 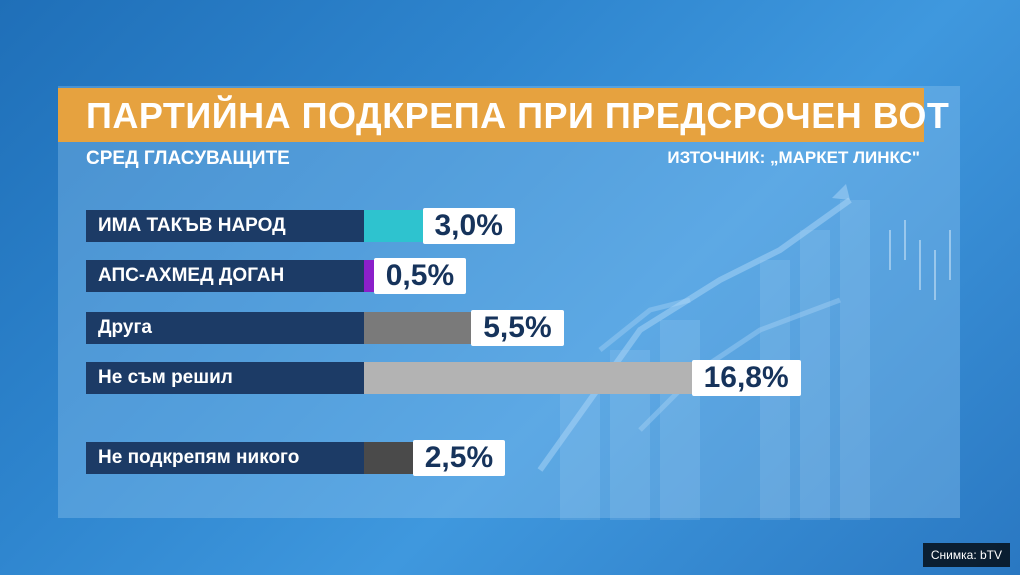 I want to click on bar-category-label: Не съм решил, so click(x=225, y=378).